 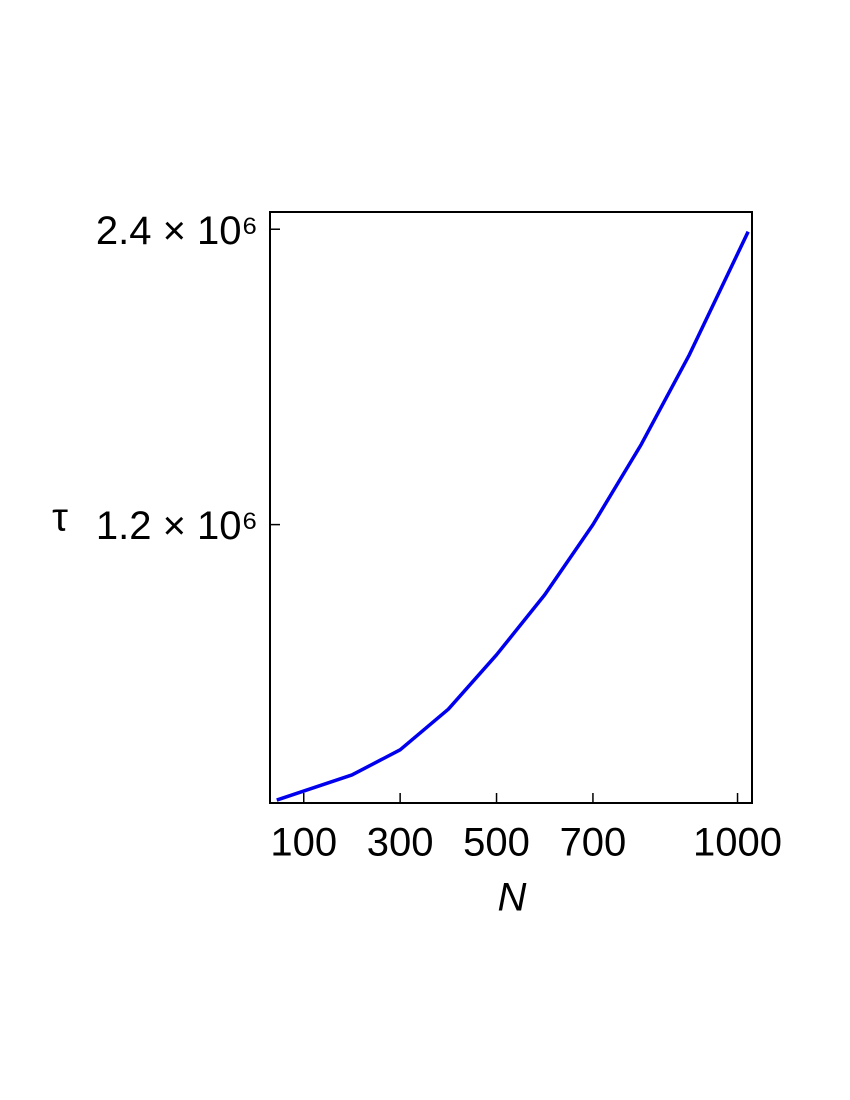 What do you see at coordinates (177, 526) in the screenshot?
I see `y-tick-label: 1.2 × 10⁶` at bounding box center [177, 526].